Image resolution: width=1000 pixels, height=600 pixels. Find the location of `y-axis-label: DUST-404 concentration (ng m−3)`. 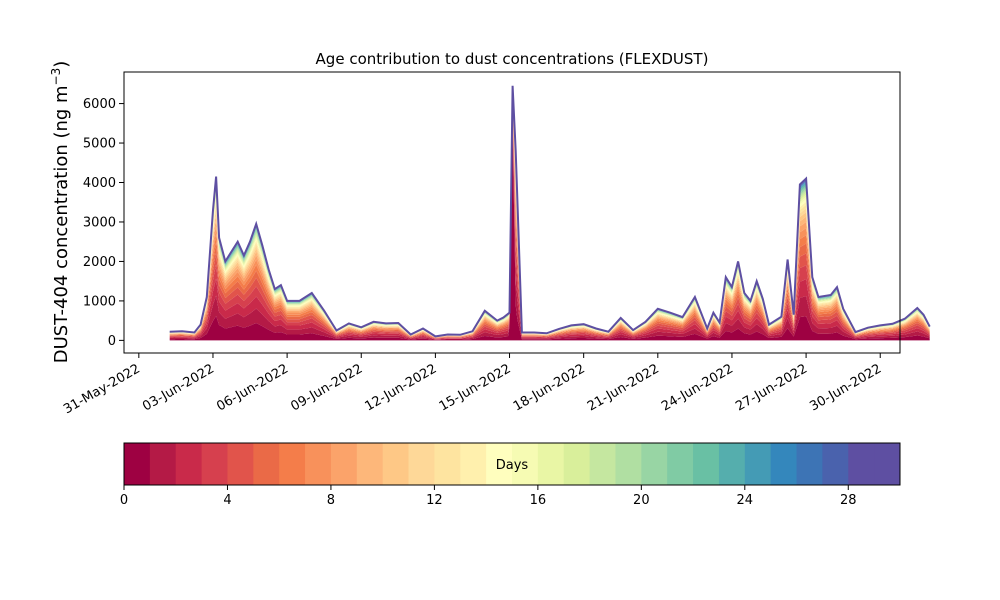

y-axis-label: DUST-404 concentration (ng m−3) is located at coordinates (60, 212).